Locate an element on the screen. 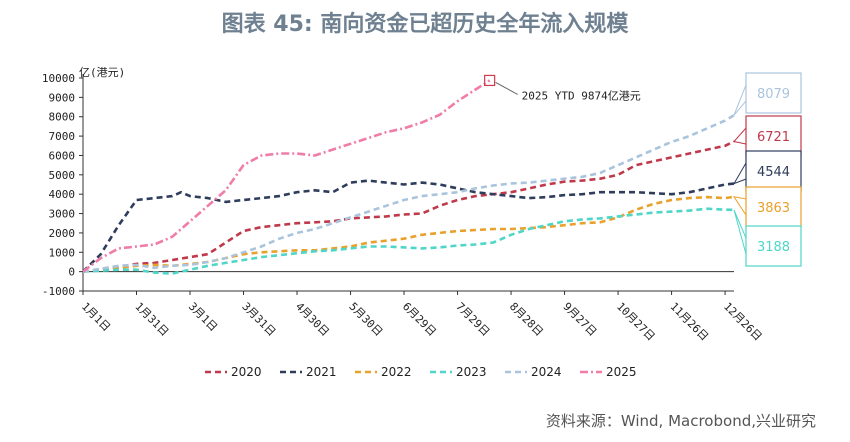 The height and width of the screenshot is (442, 850). x-tick-label: 12月26日 is located at coordinates (742, 321).